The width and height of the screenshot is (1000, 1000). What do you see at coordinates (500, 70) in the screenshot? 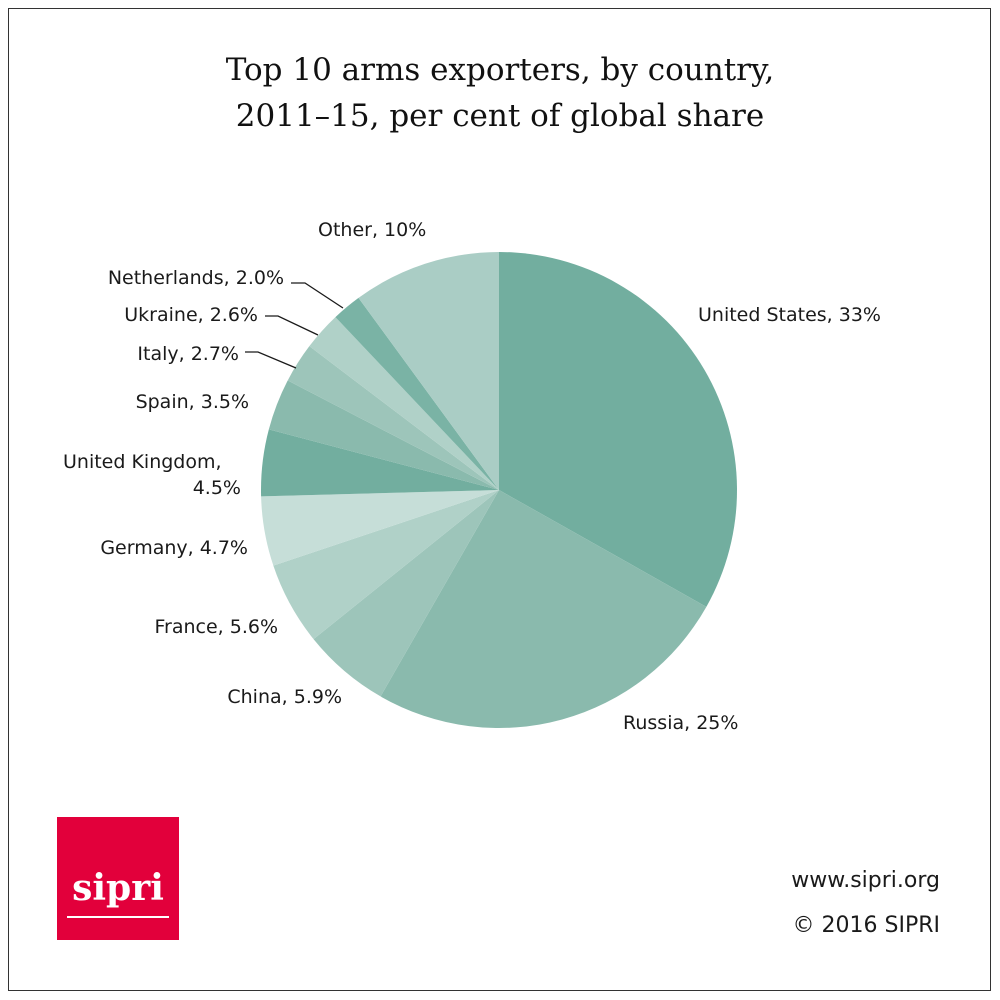
I see `chart-title-line-1: Top 10 arms exporters, by country,` at bounding box center [500, 70].